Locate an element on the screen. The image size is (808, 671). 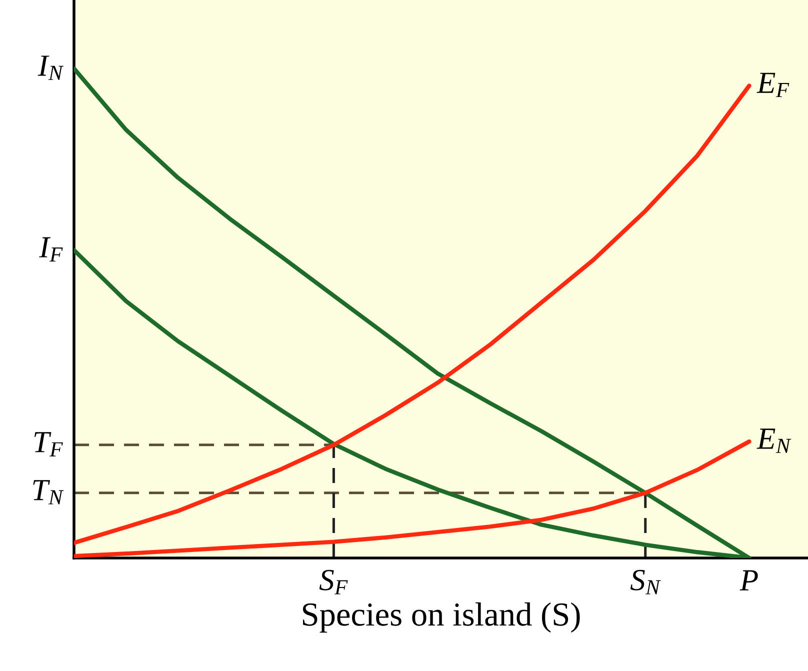
ref-line-label: T$_{F}$ is located at coordinates (48, 444).